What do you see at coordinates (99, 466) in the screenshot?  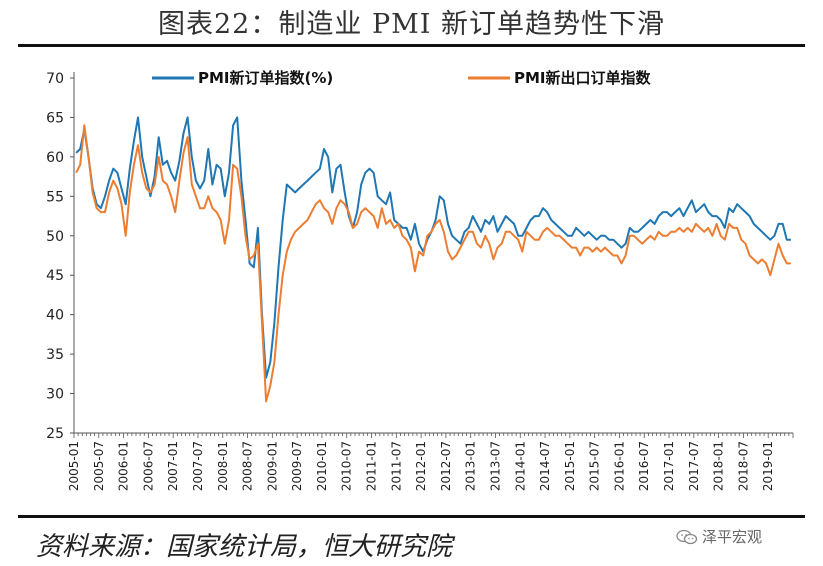 I see `x-tick-label: 2005-07` at bounding box center [99, 466].